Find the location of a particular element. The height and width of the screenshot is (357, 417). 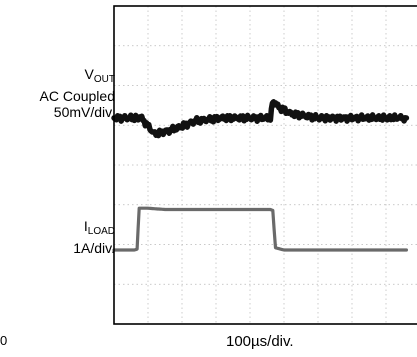

x-axis-label: 100µs/div. is located at coordinates (260, 341).